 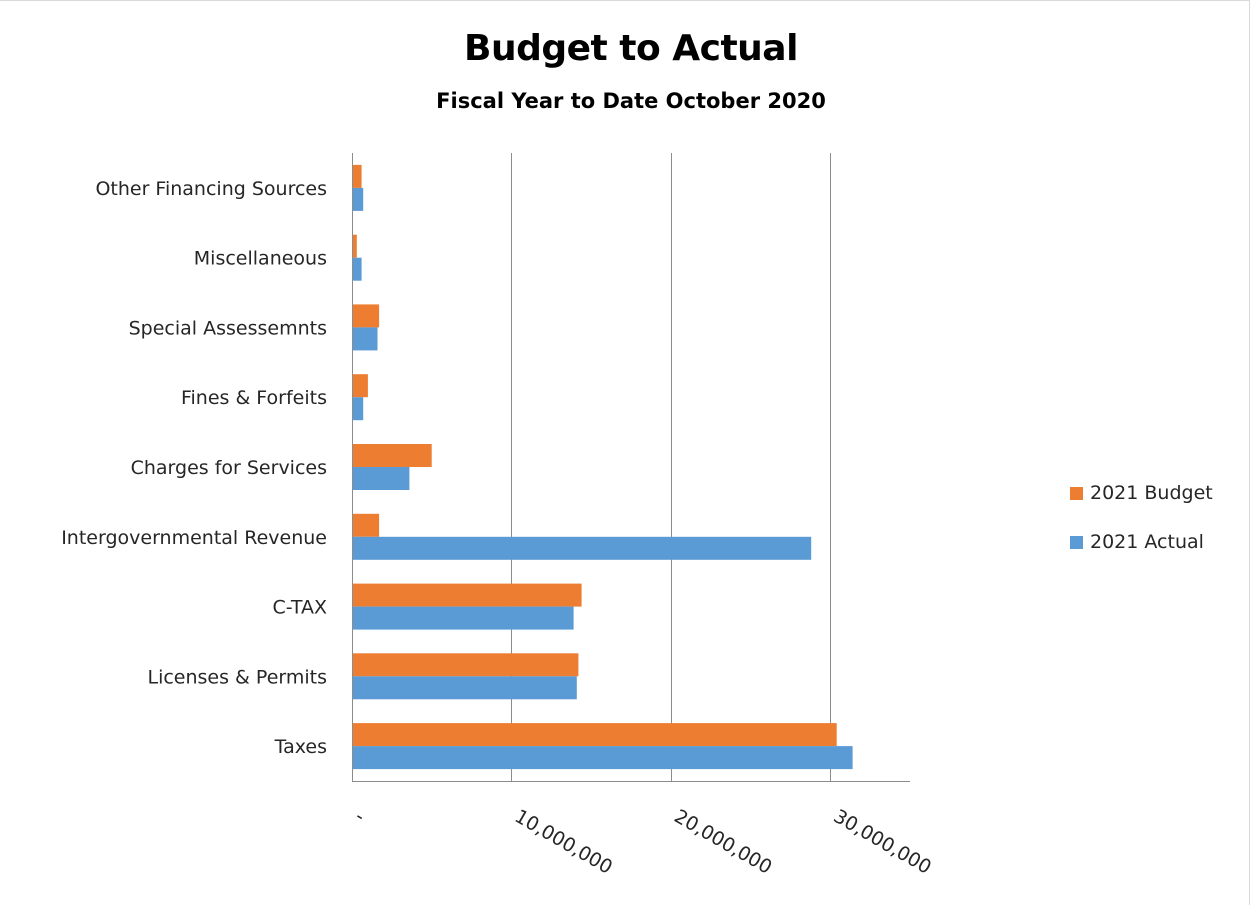 What do you see at coordinates (1076, 542) in the screenshot?
I see `legend-swatch-actual` at bounding box center [1076, 542].